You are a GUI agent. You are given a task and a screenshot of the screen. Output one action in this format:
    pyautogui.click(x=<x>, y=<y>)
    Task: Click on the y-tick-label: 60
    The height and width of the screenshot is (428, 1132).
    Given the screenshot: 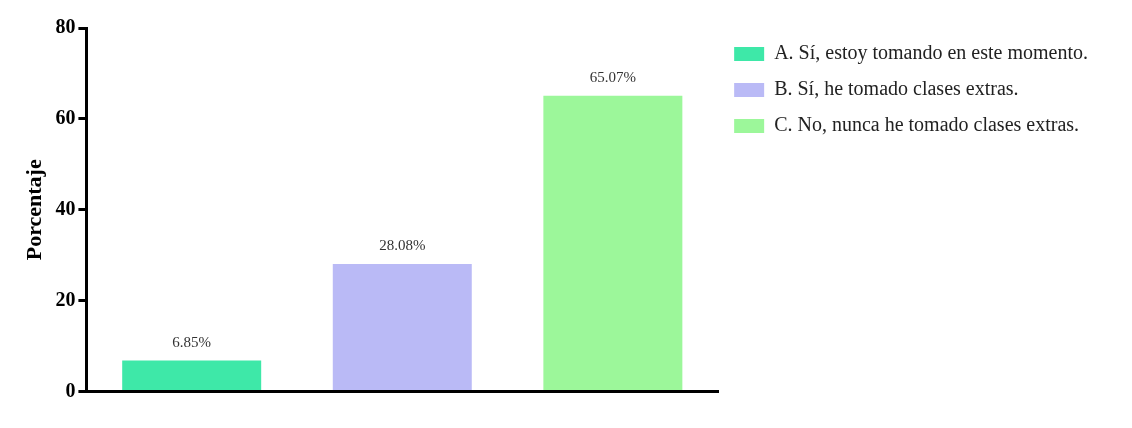 What is the action you would take?
    pyautogui.click(x=65, y=117)
    